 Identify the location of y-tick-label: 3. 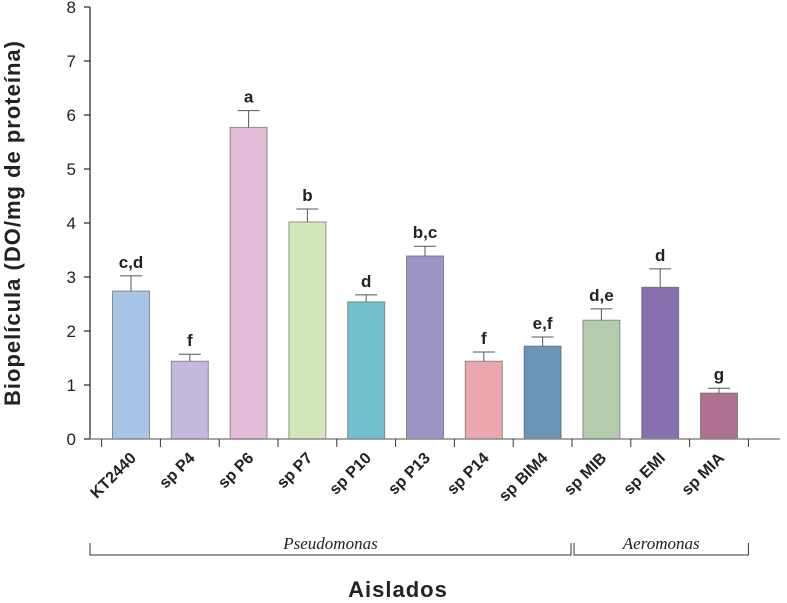
(71, 277).